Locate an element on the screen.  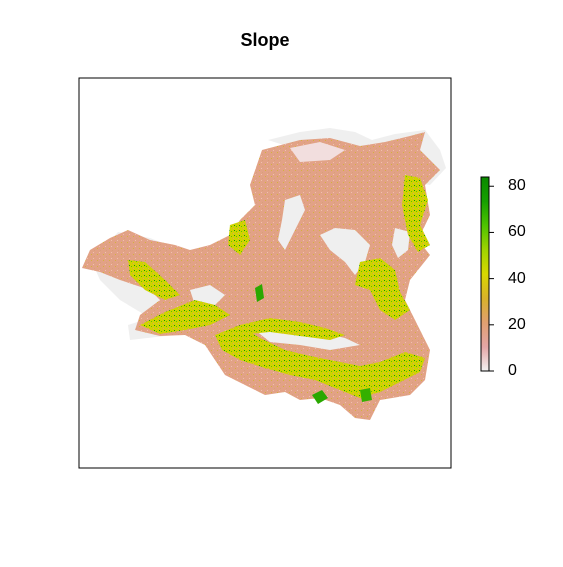
legend-tick-label: 0 is located at coordinates (512, 370).